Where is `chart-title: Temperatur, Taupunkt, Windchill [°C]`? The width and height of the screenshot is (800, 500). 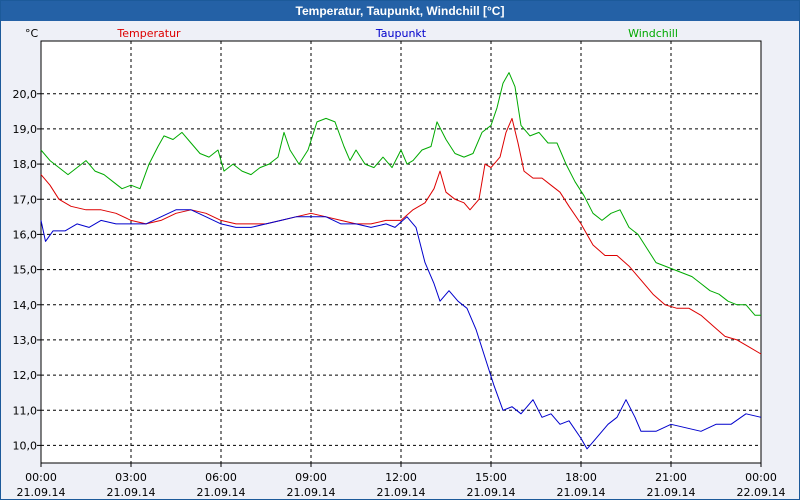
chart-title: Temperatur, Taupunkt, Windchill [°C] is located at coordinates (400, 11).